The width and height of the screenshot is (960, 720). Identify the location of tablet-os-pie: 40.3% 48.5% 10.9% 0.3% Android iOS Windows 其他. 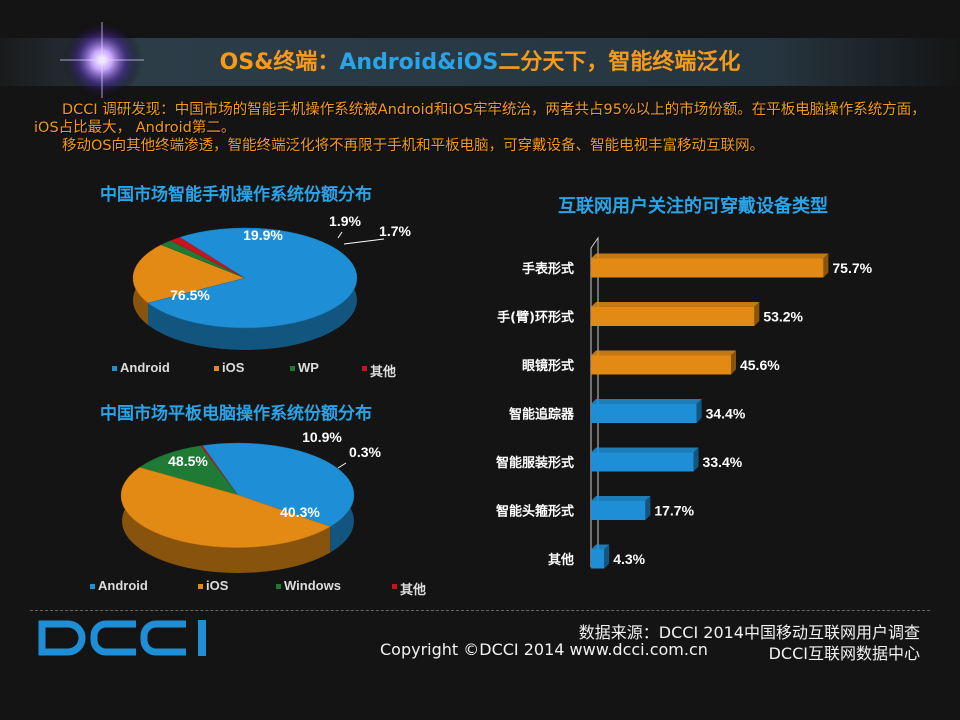
(258, 513).